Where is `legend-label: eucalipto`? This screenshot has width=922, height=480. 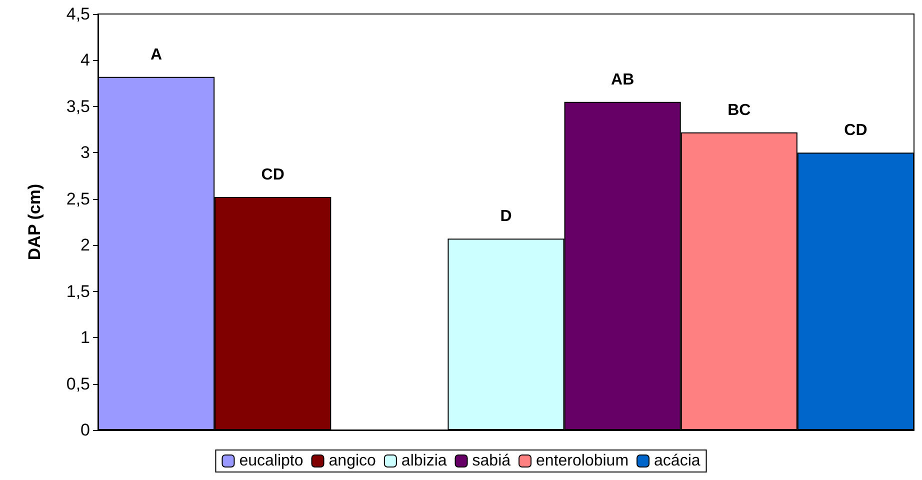
legend-label: eucalipto is located at coordinates (271, 461).